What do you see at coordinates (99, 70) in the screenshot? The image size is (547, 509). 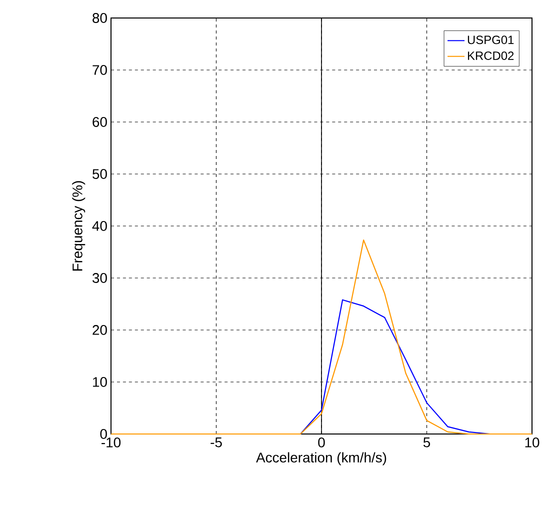 I see `y-tick-label: 70` at bounding box center [99, 70].